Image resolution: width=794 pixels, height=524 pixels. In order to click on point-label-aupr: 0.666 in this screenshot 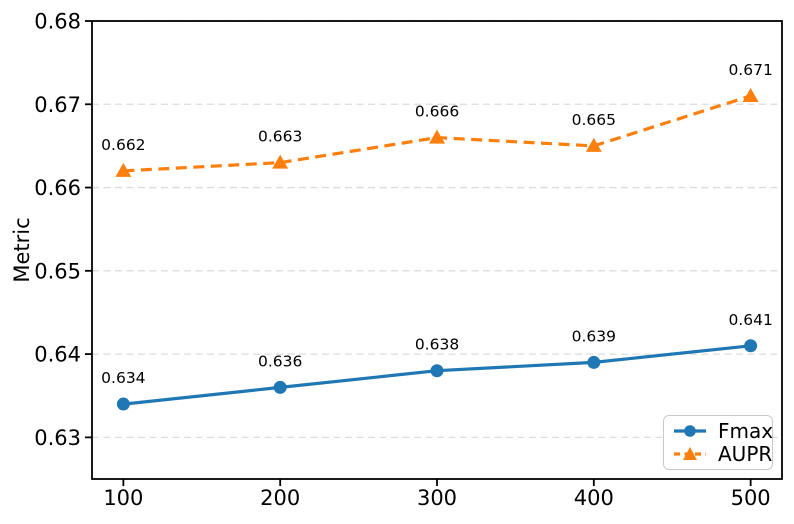, I will do `click(437, 112)`.